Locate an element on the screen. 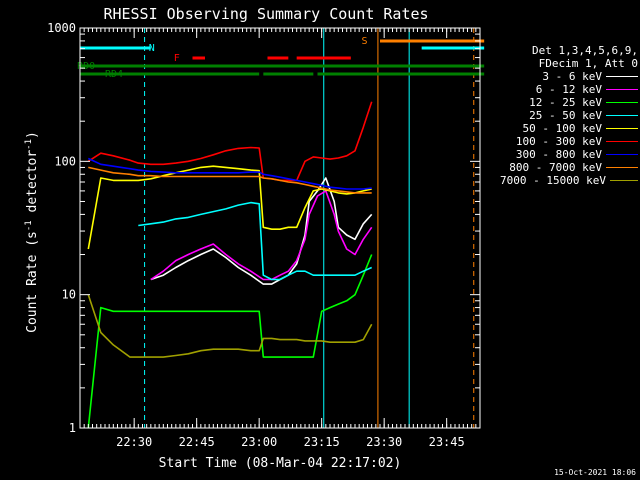 This screenshot has width=640, height=480. state-flag-label: RD0 is located at coordinates (86, 66).